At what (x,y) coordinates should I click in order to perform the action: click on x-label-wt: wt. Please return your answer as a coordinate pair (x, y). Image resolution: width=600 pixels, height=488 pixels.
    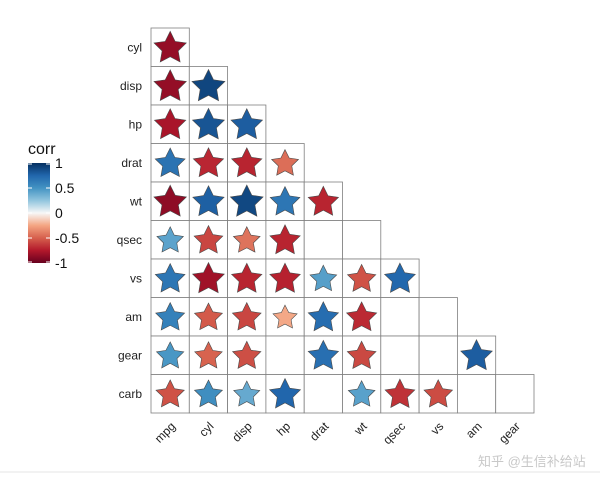
    Looking at the image, I should click on (361, 429).